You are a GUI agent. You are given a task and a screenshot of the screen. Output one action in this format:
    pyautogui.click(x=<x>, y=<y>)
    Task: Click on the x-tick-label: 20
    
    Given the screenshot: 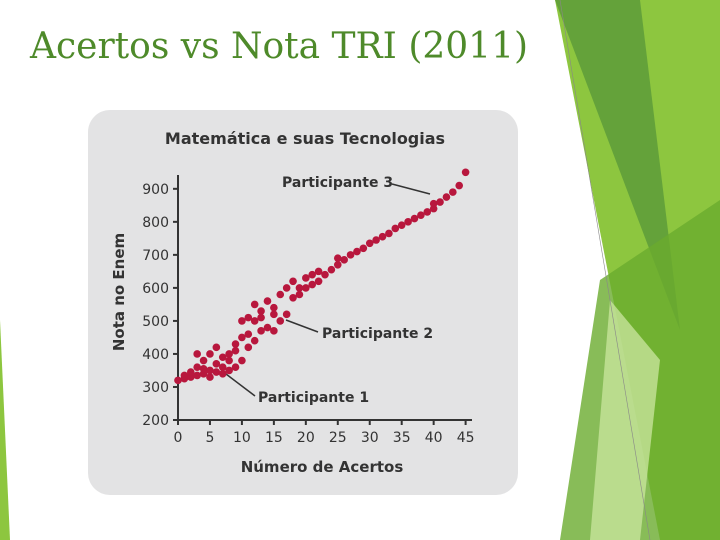 What is the action you would take?
    pyautogui.click(x=306, y=438)
    